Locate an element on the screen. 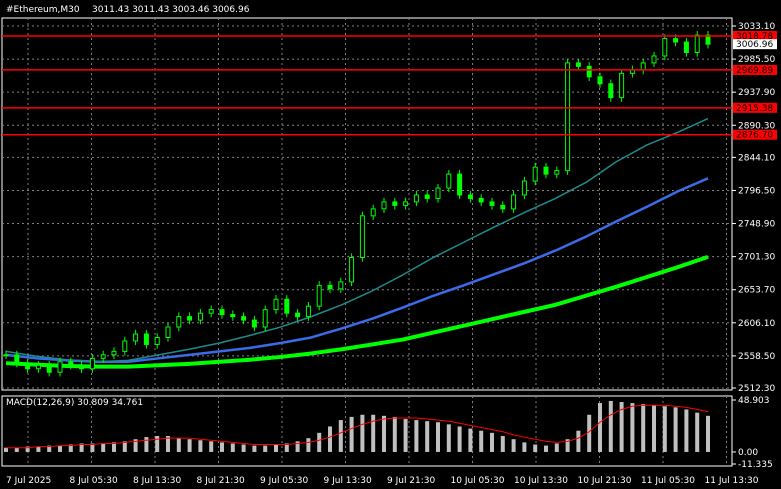  x-tick-label: 10 Jul 05:30 is located at coordinates (478, 481).